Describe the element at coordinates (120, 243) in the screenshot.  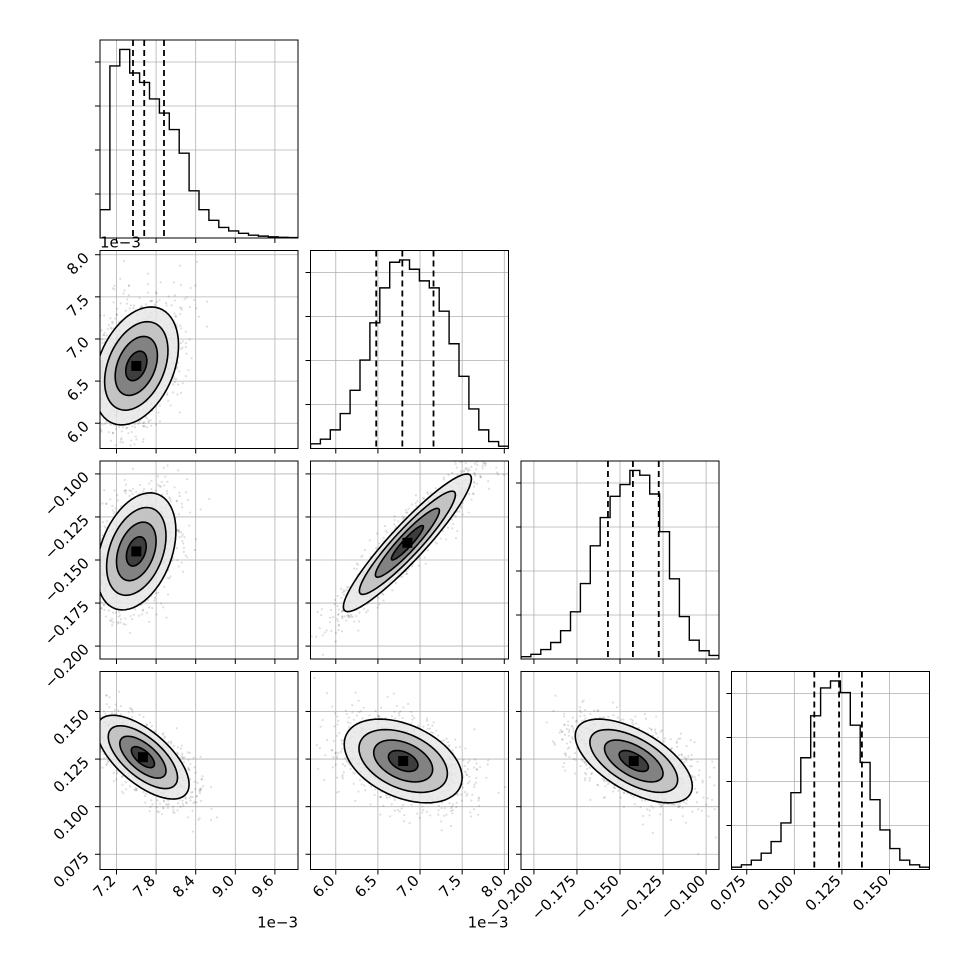
I see `y-offset-label: 1e−3` at that location.